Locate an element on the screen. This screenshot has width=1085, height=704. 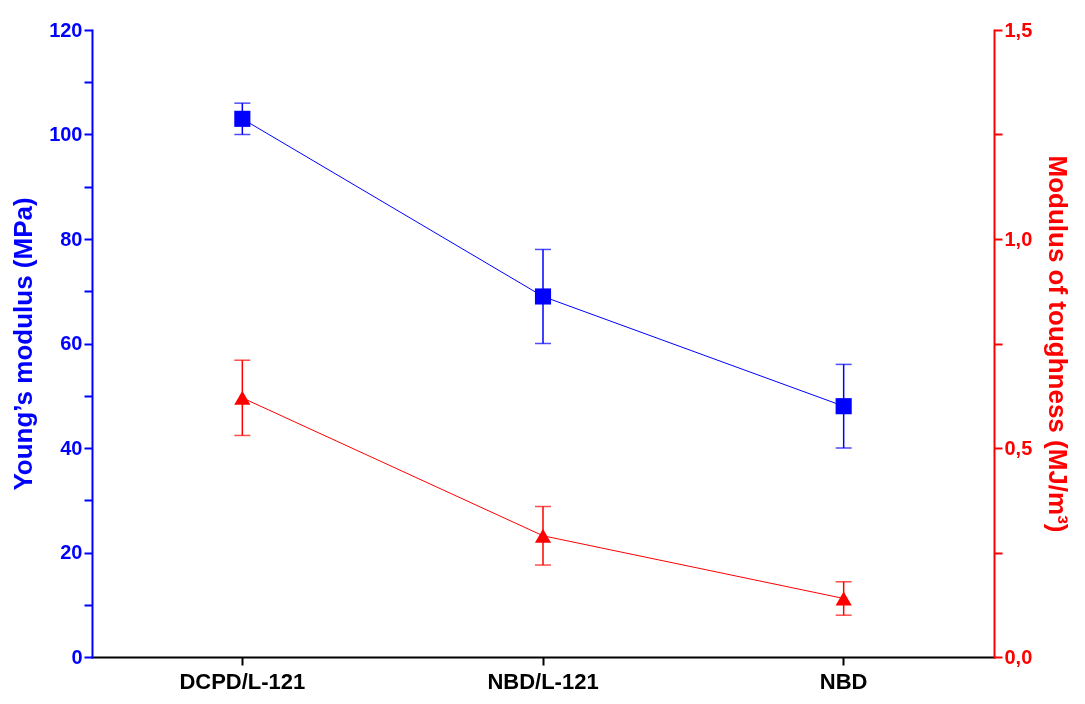
y2-tick-label: 1,5 is located at coordinates (1018, 29).